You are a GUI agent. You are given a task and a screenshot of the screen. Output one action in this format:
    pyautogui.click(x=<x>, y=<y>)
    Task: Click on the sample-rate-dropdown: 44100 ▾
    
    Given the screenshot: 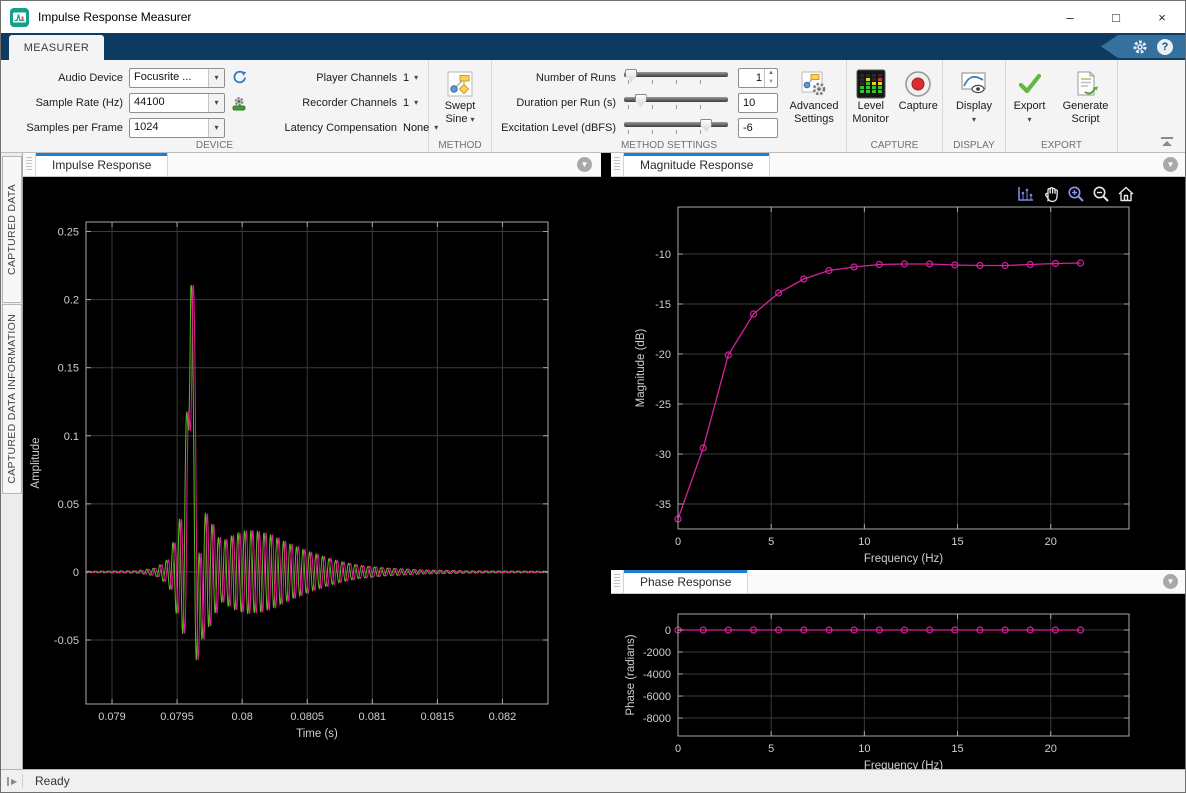 What is the action you would take?
    pyautogui.click(x=177, y=102)
    